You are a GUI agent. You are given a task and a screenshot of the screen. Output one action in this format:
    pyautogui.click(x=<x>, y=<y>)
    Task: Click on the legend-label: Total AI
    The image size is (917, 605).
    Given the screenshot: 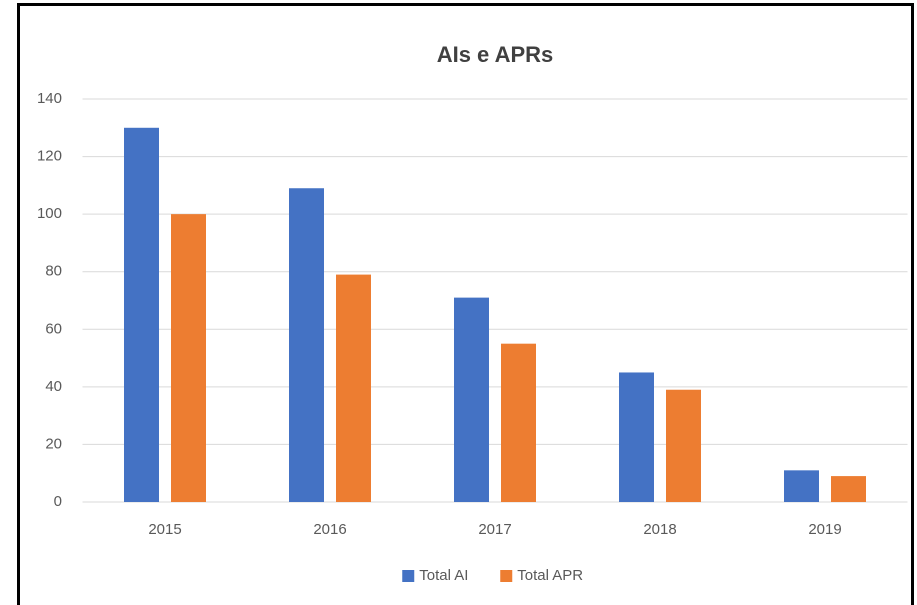 What is the action you would take?
    pyautogui.click(x=443, y=575)
    